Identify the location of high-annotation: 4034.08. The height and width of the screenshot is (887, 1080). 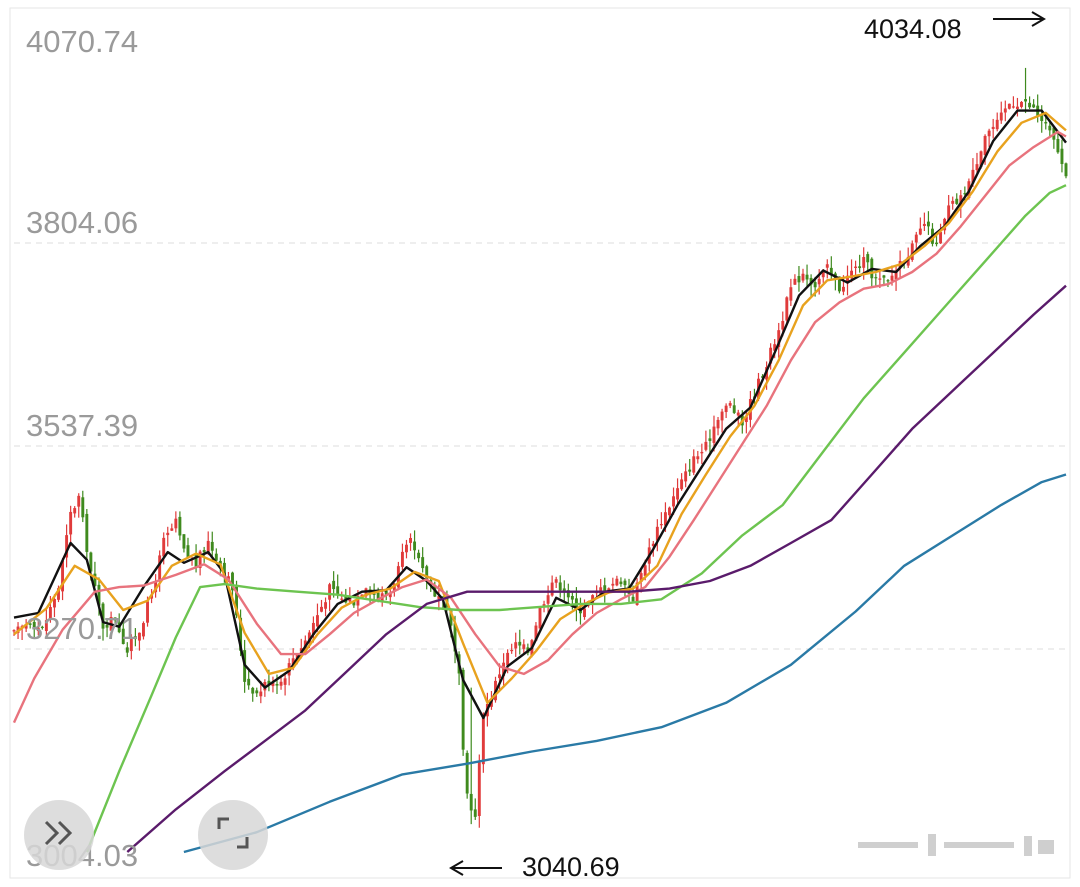
(955, 27).